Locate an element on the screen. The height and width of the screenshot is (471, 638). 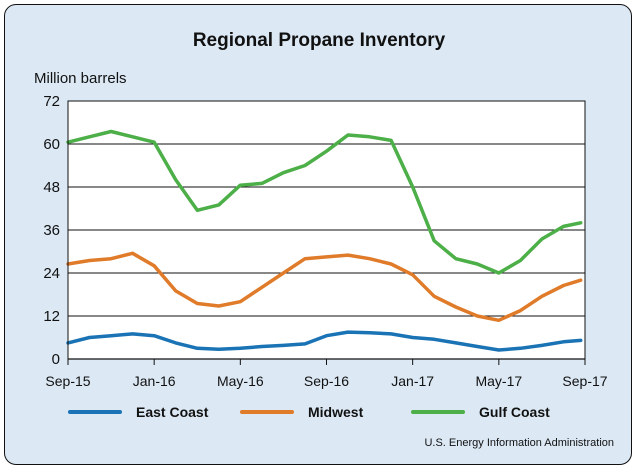
legend-item-east-coast: East Coast is located at coordinates (138, 412).